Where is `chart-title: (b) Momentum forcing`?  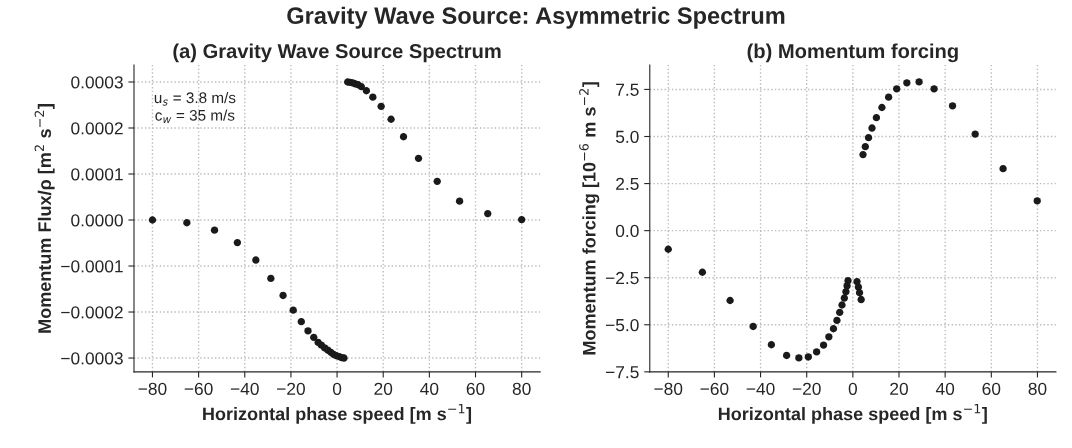 chart-title: (b) Momentum forcing is located at coordinates (852, 53).